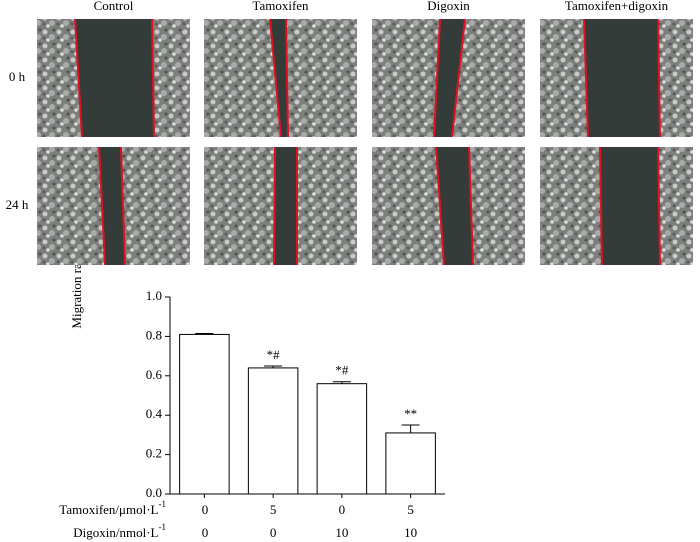 The height and width of the screenshot is (542, 700). Describe the element at coordinates (17, 76) in the screenshot. I see `row-label: 0 h` at that location.